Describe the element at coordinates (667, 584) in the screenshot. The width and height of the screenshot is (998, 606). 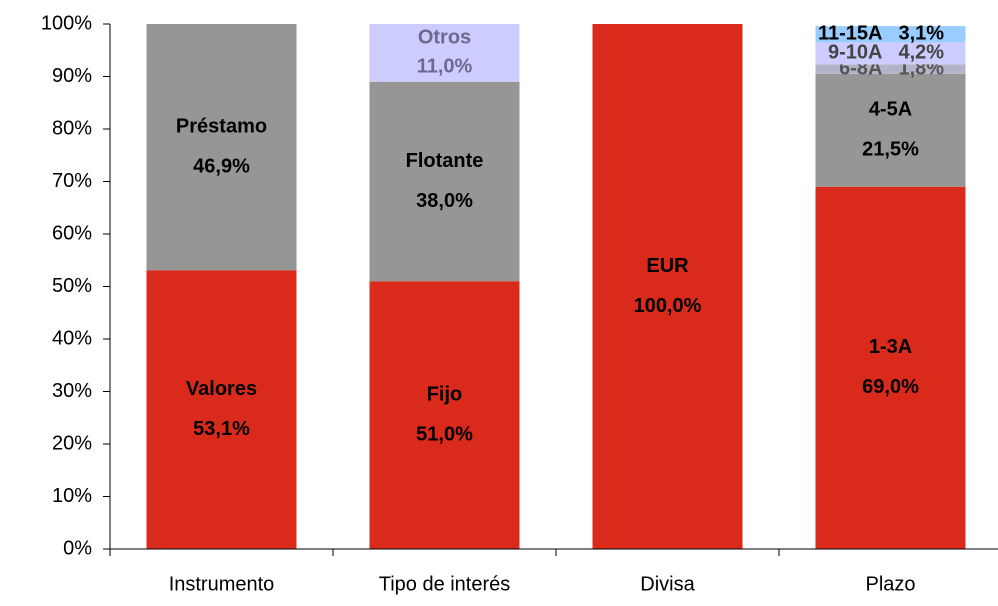
I see `x-tick-label: Divisa` at that location.